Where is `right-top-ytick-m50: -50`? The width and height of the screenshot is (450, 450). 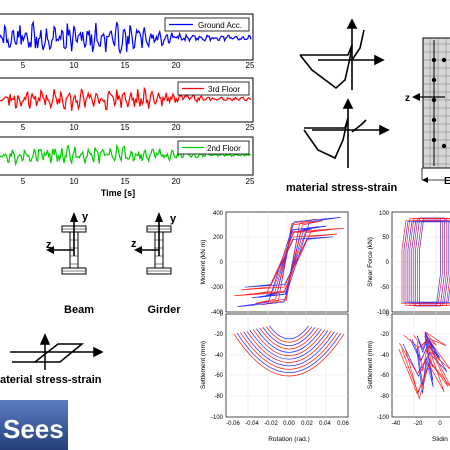
right-top-ytick-m50: -50 is located at coordinates (384, 288).